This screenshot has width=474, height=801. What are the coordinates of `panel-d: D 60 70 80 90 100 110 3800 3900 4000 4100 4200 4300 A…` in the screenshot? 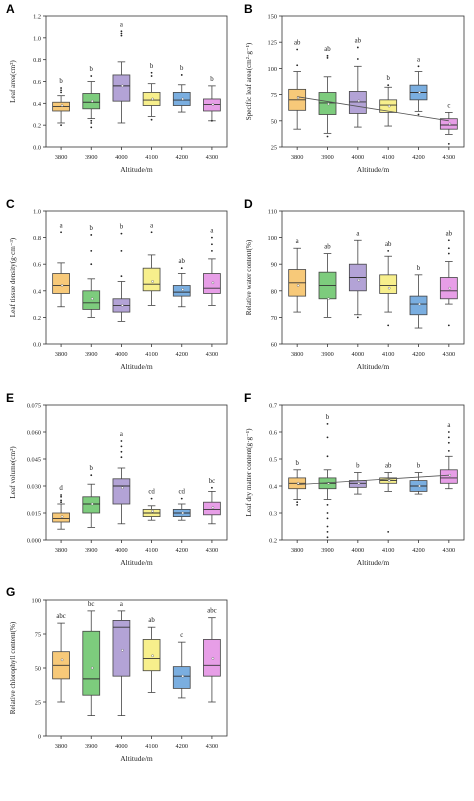 It's located at (354, 284).